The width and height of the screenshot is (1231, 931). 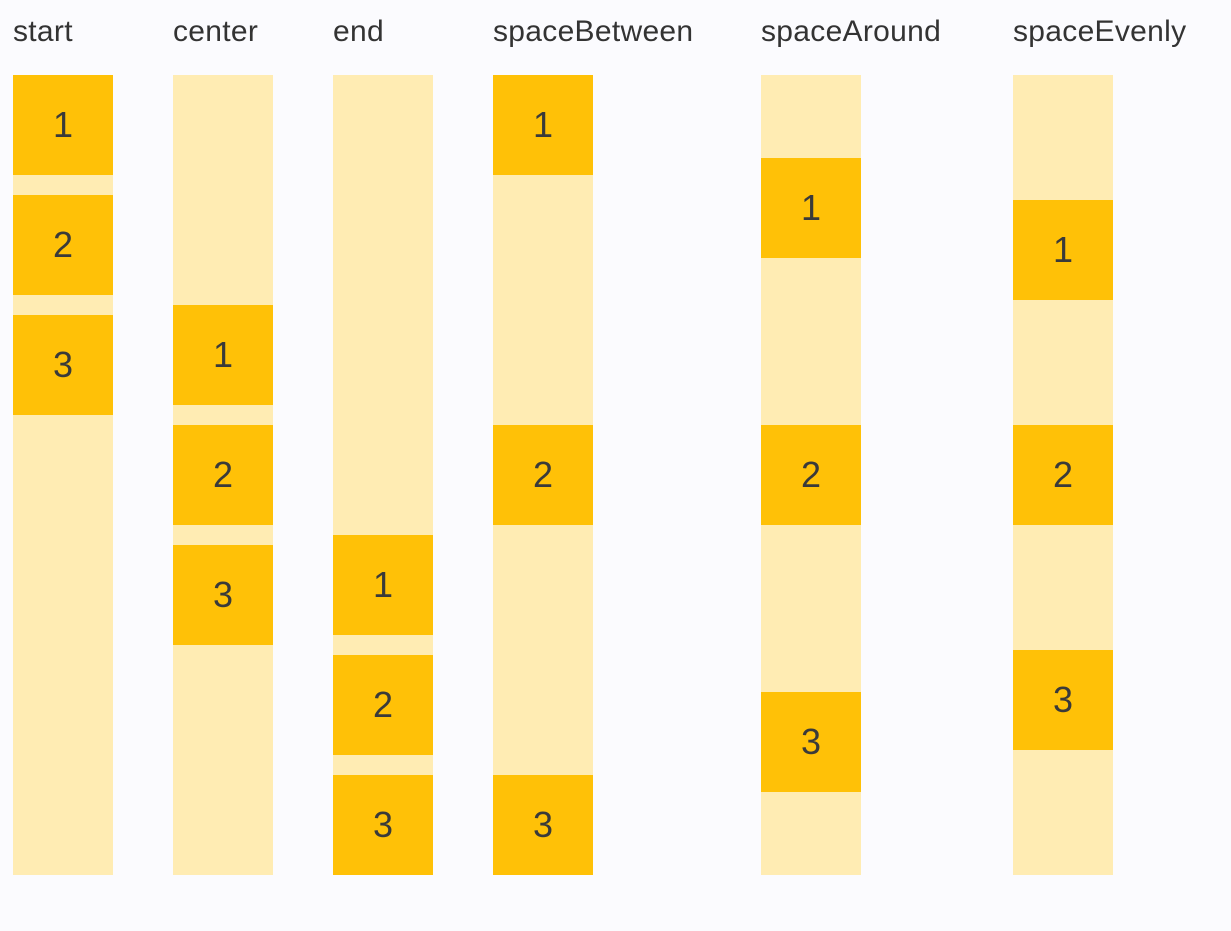 I want to click on column-start: start 1 2 3, so click(x=63, y=445).